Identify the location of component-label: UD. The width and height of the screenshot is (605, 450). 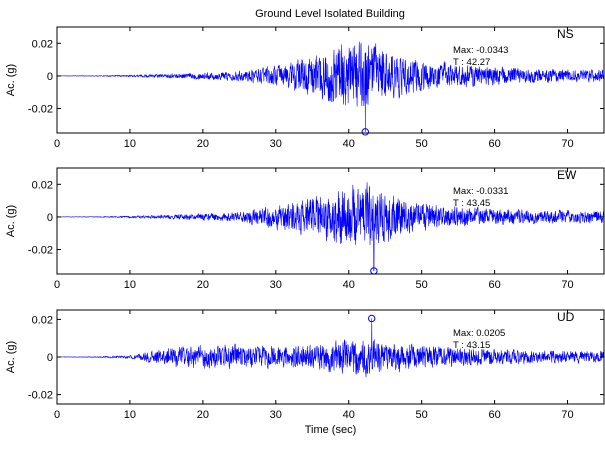
(566, 317).